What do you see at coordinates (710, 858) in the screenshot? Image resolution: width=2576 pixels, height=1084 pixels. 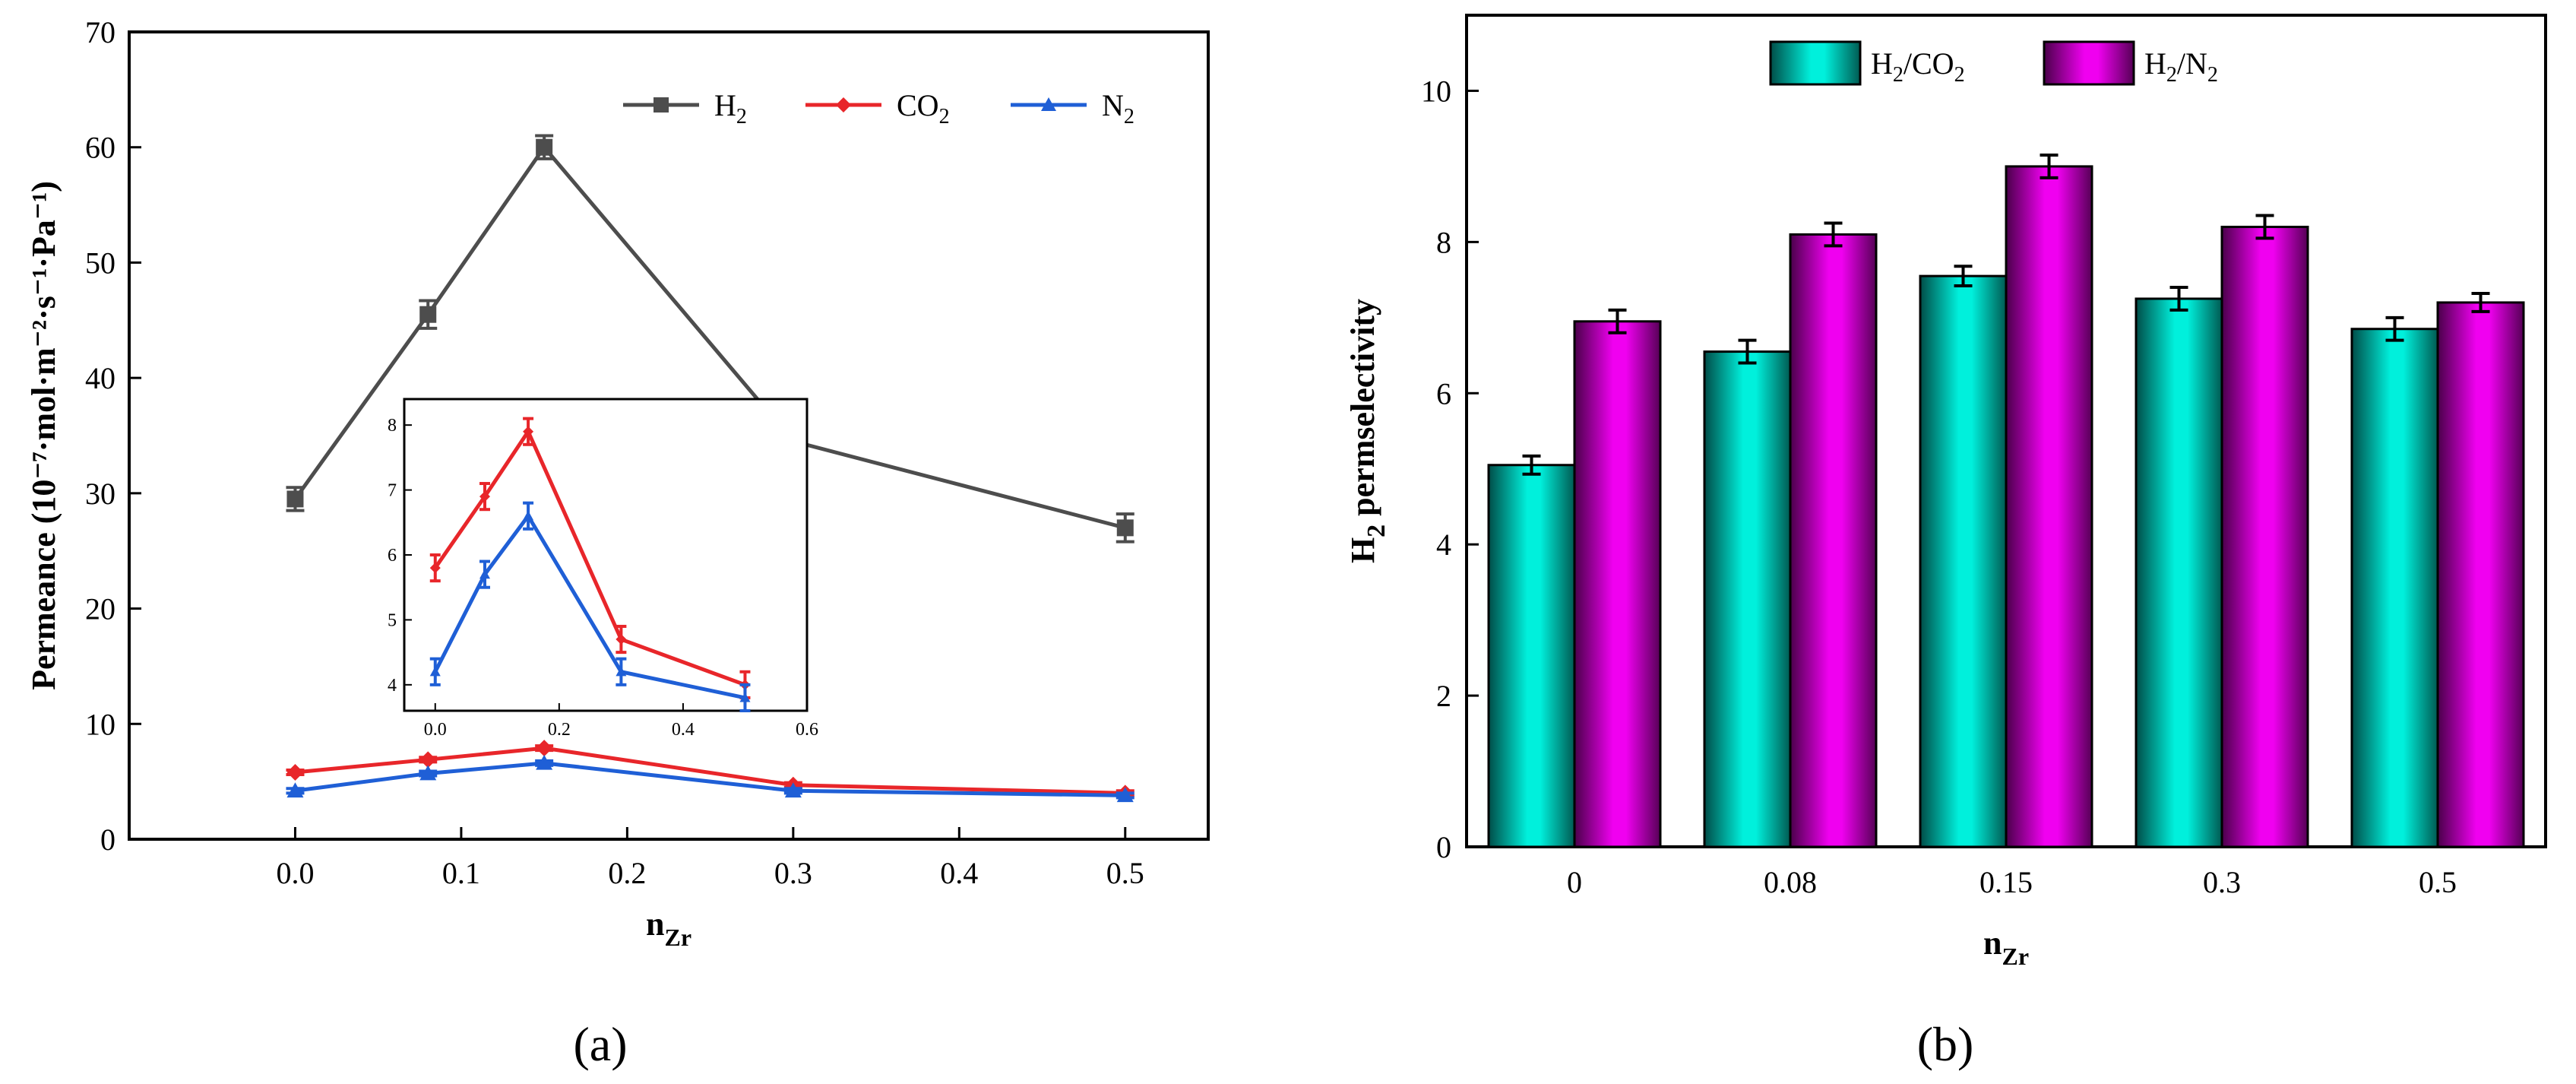 I see `plot-a-x-axis: 0.0 0.1 0.2 0.3 0.4 0.5` at bounding box center [710, 858].